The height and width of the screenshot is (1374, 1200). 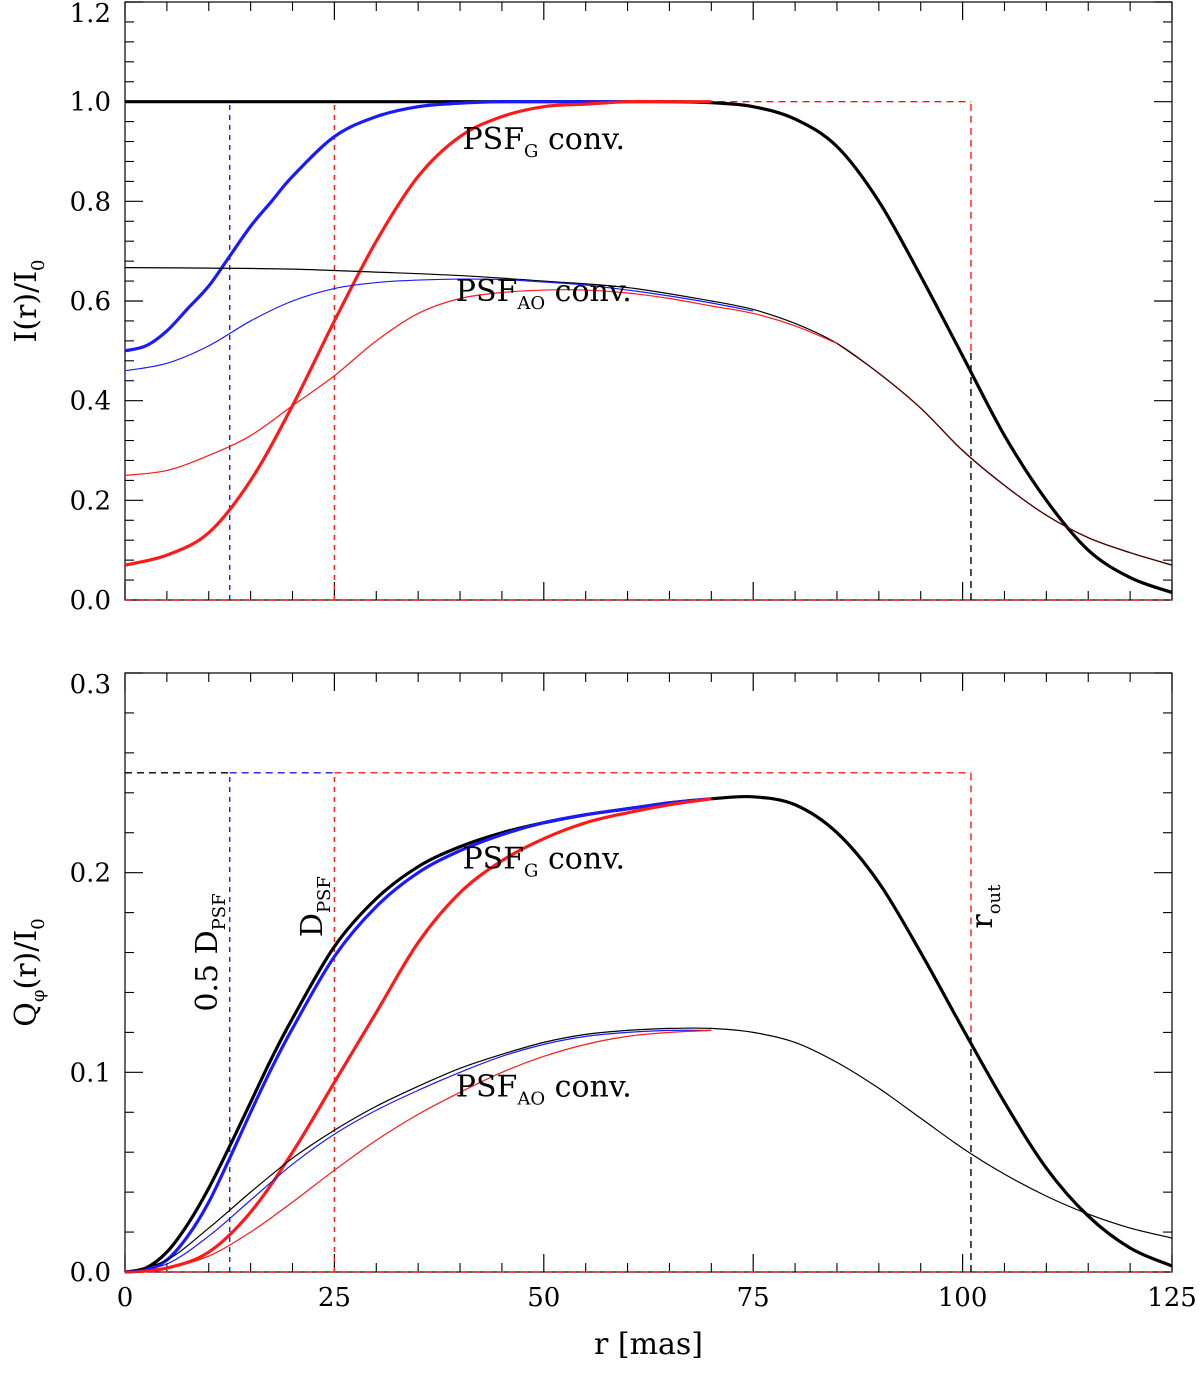 I want to click on line-label: rout, so click(x=985, y=906).